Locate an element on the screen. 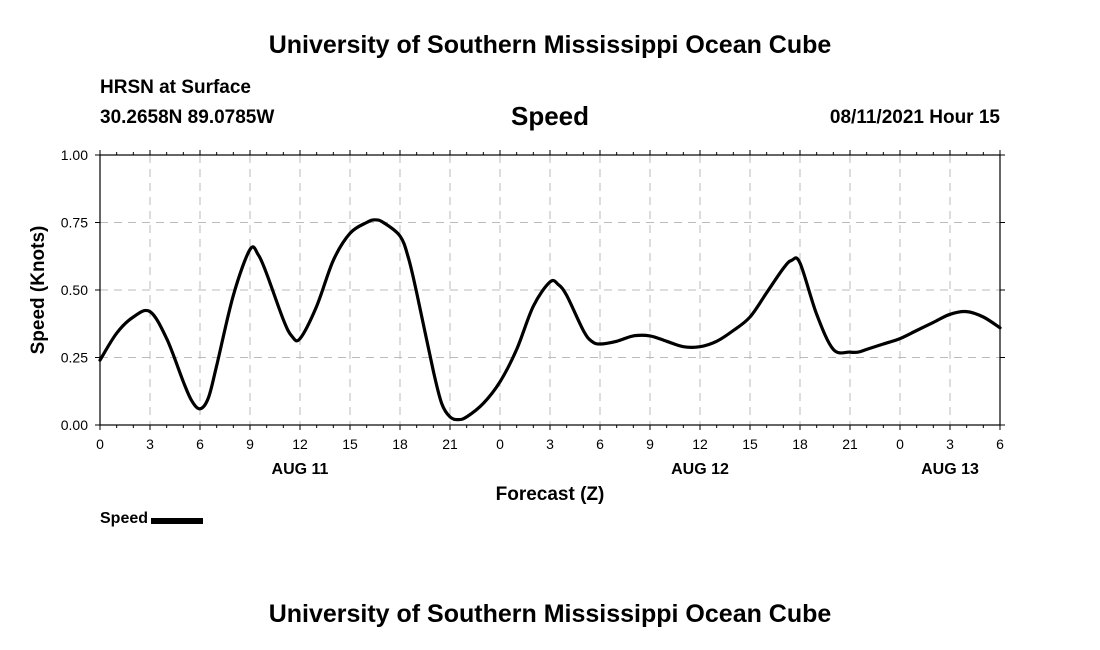  legend-label: Speed is located at coordinates (124, 518).